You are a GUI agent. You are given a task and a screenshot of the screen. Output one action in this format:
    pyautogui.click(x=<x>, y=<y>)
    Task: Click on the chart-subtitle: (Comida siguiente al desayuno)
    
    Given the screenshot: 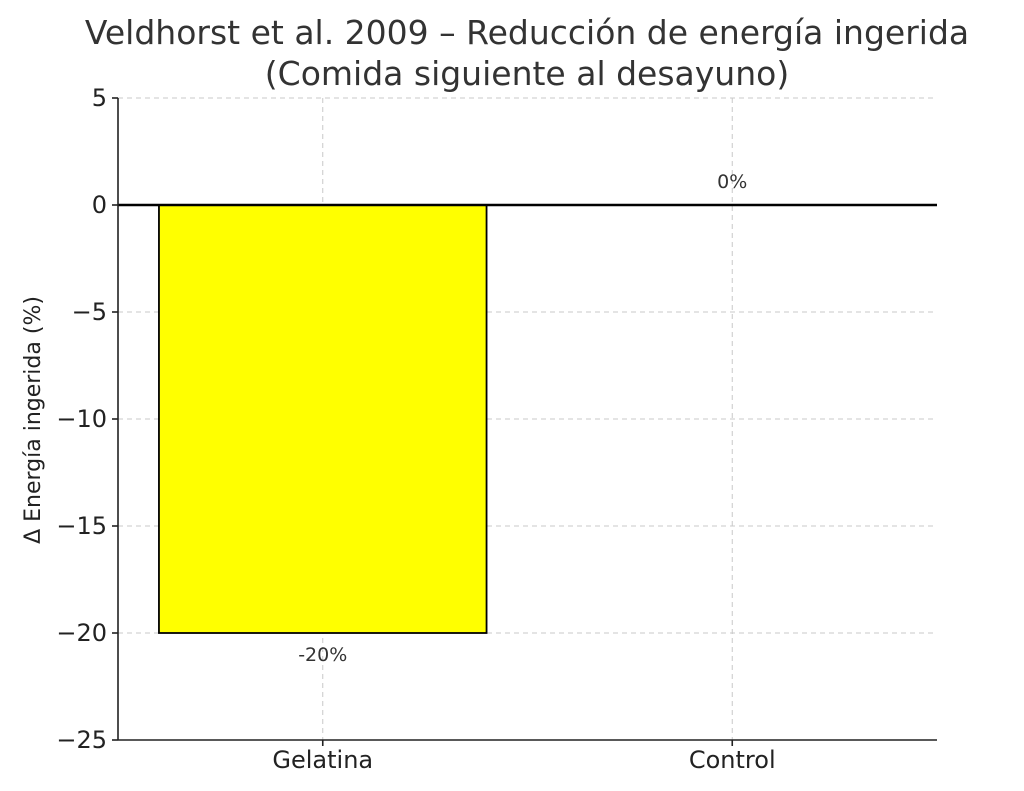 What is the action you would take?
    pyautogui.click(x=527, y=73)
    